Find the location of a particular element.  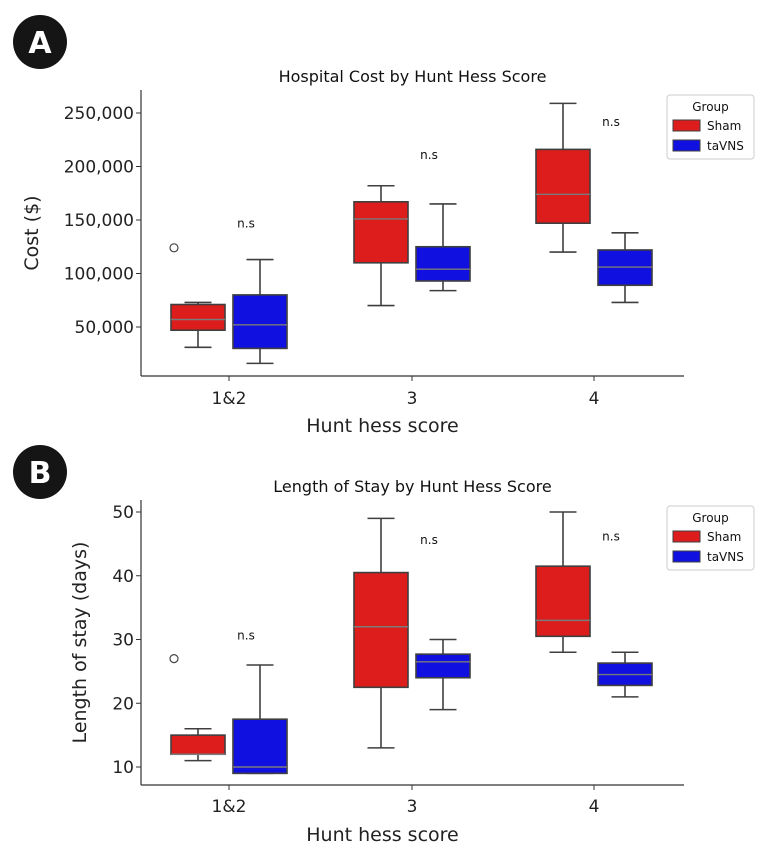

y-tick-label: 200,000 is located at coordinates (99, 168).